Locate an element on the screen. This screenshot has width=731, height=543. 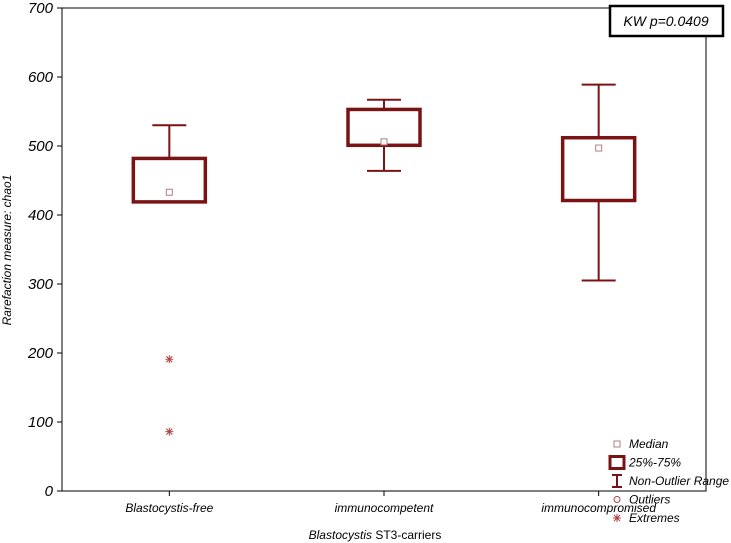
legend-outlier-symbol is located at coordinates (617, 499).